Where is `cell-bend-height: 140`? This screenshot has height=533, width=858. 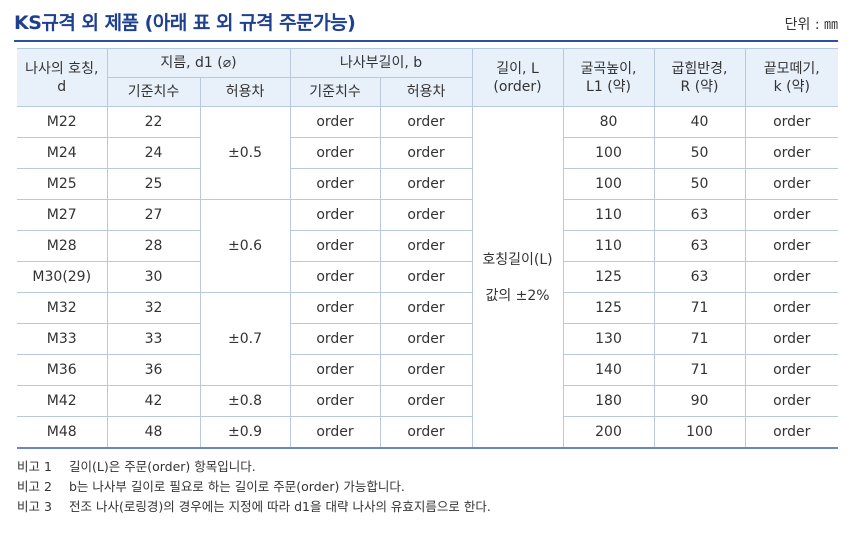 cell-bend-height: 140 is located at coordinates (608, 370).